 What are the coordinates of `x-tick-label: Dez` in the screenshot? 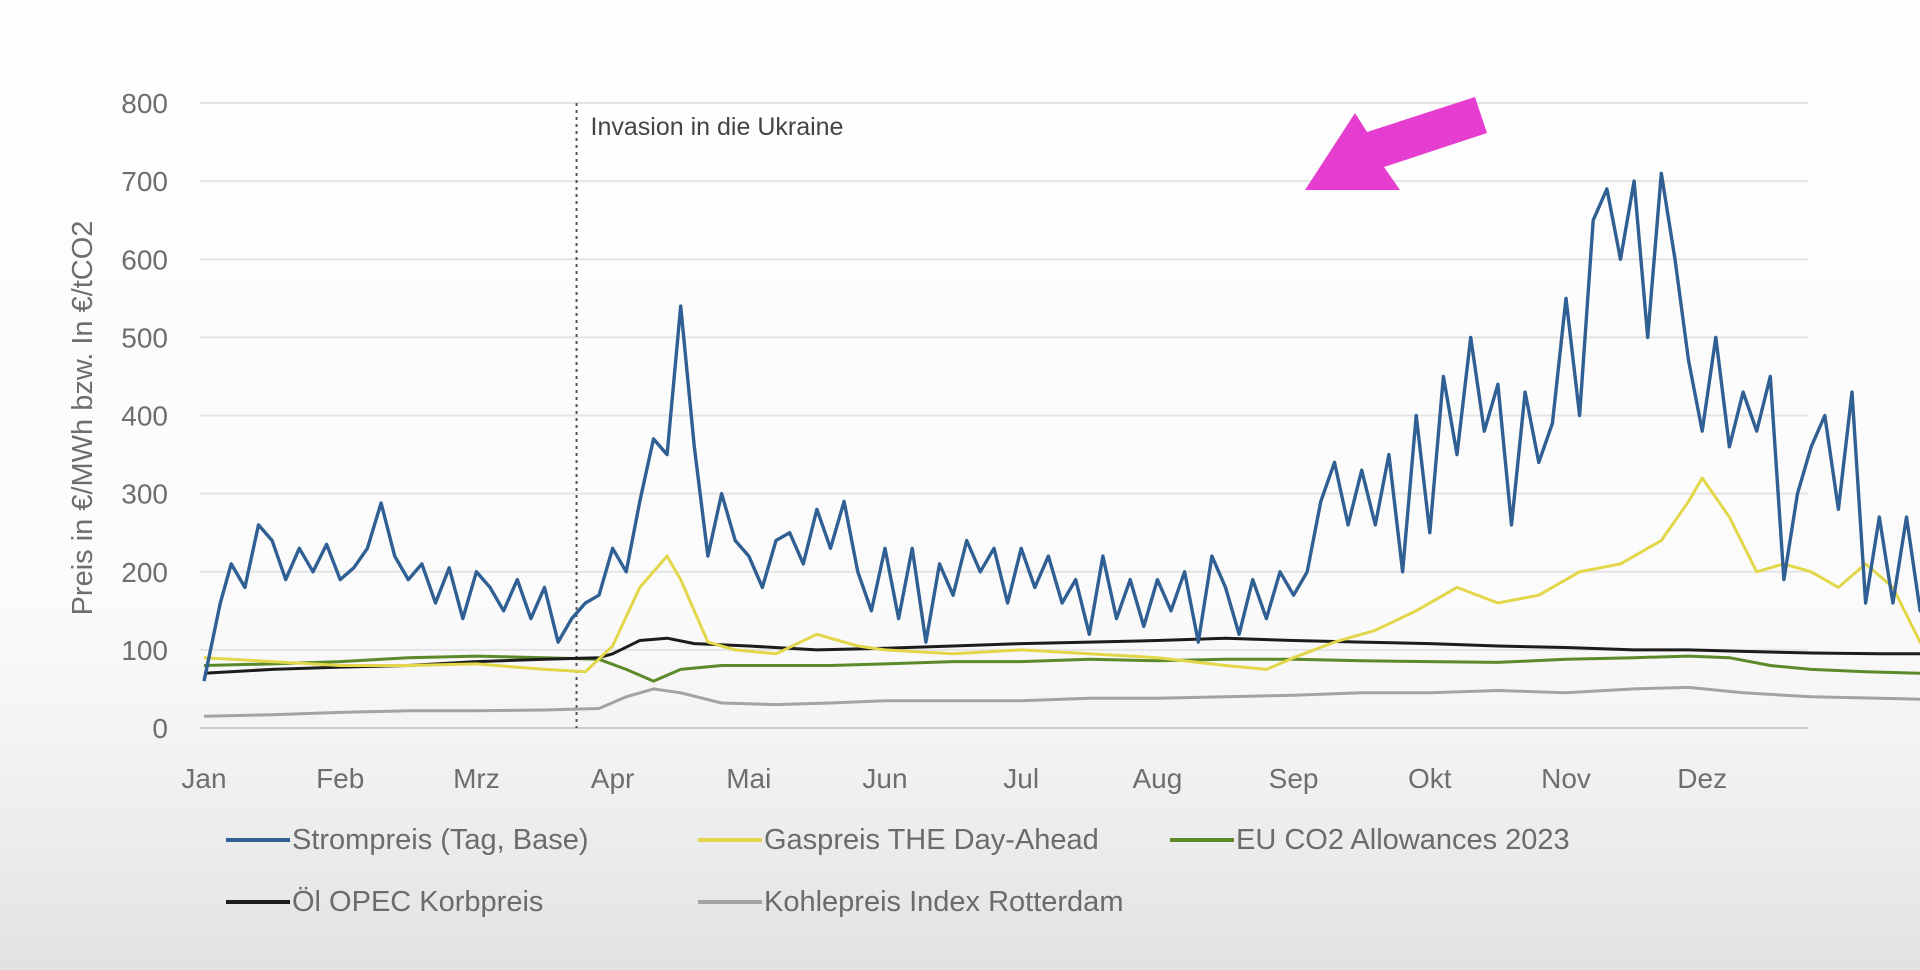 It's located at (1702, 778).